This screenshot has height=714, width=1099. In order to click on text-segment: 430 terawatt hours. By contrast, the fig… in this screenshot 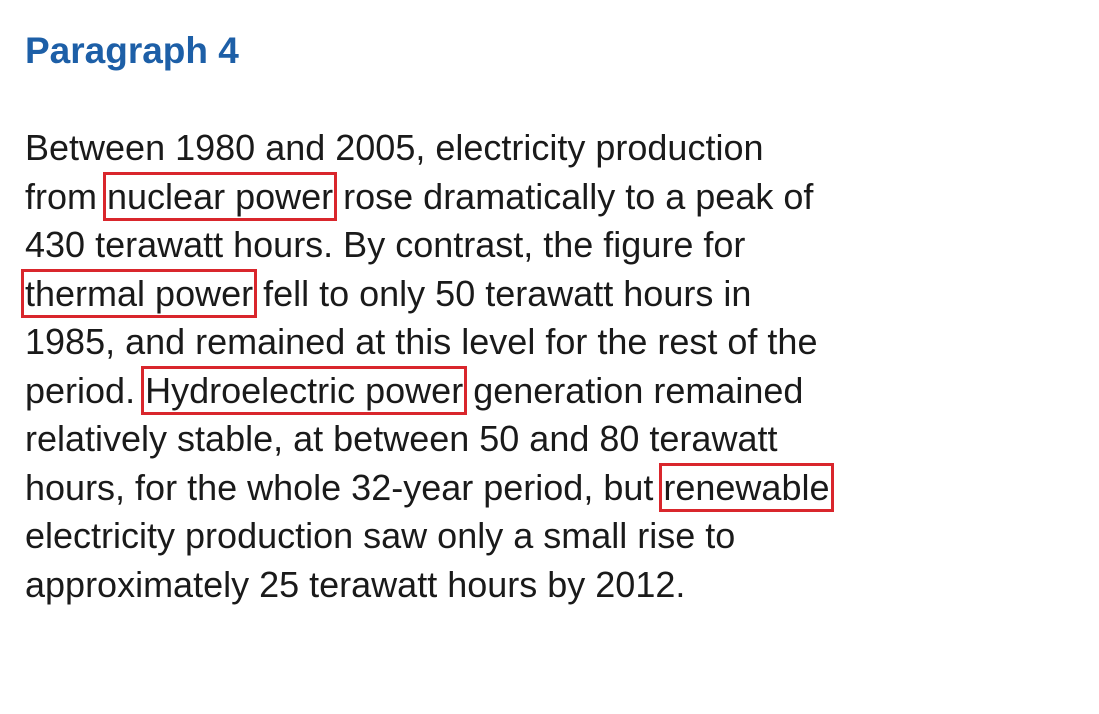, I will do `click(385, 244)`.